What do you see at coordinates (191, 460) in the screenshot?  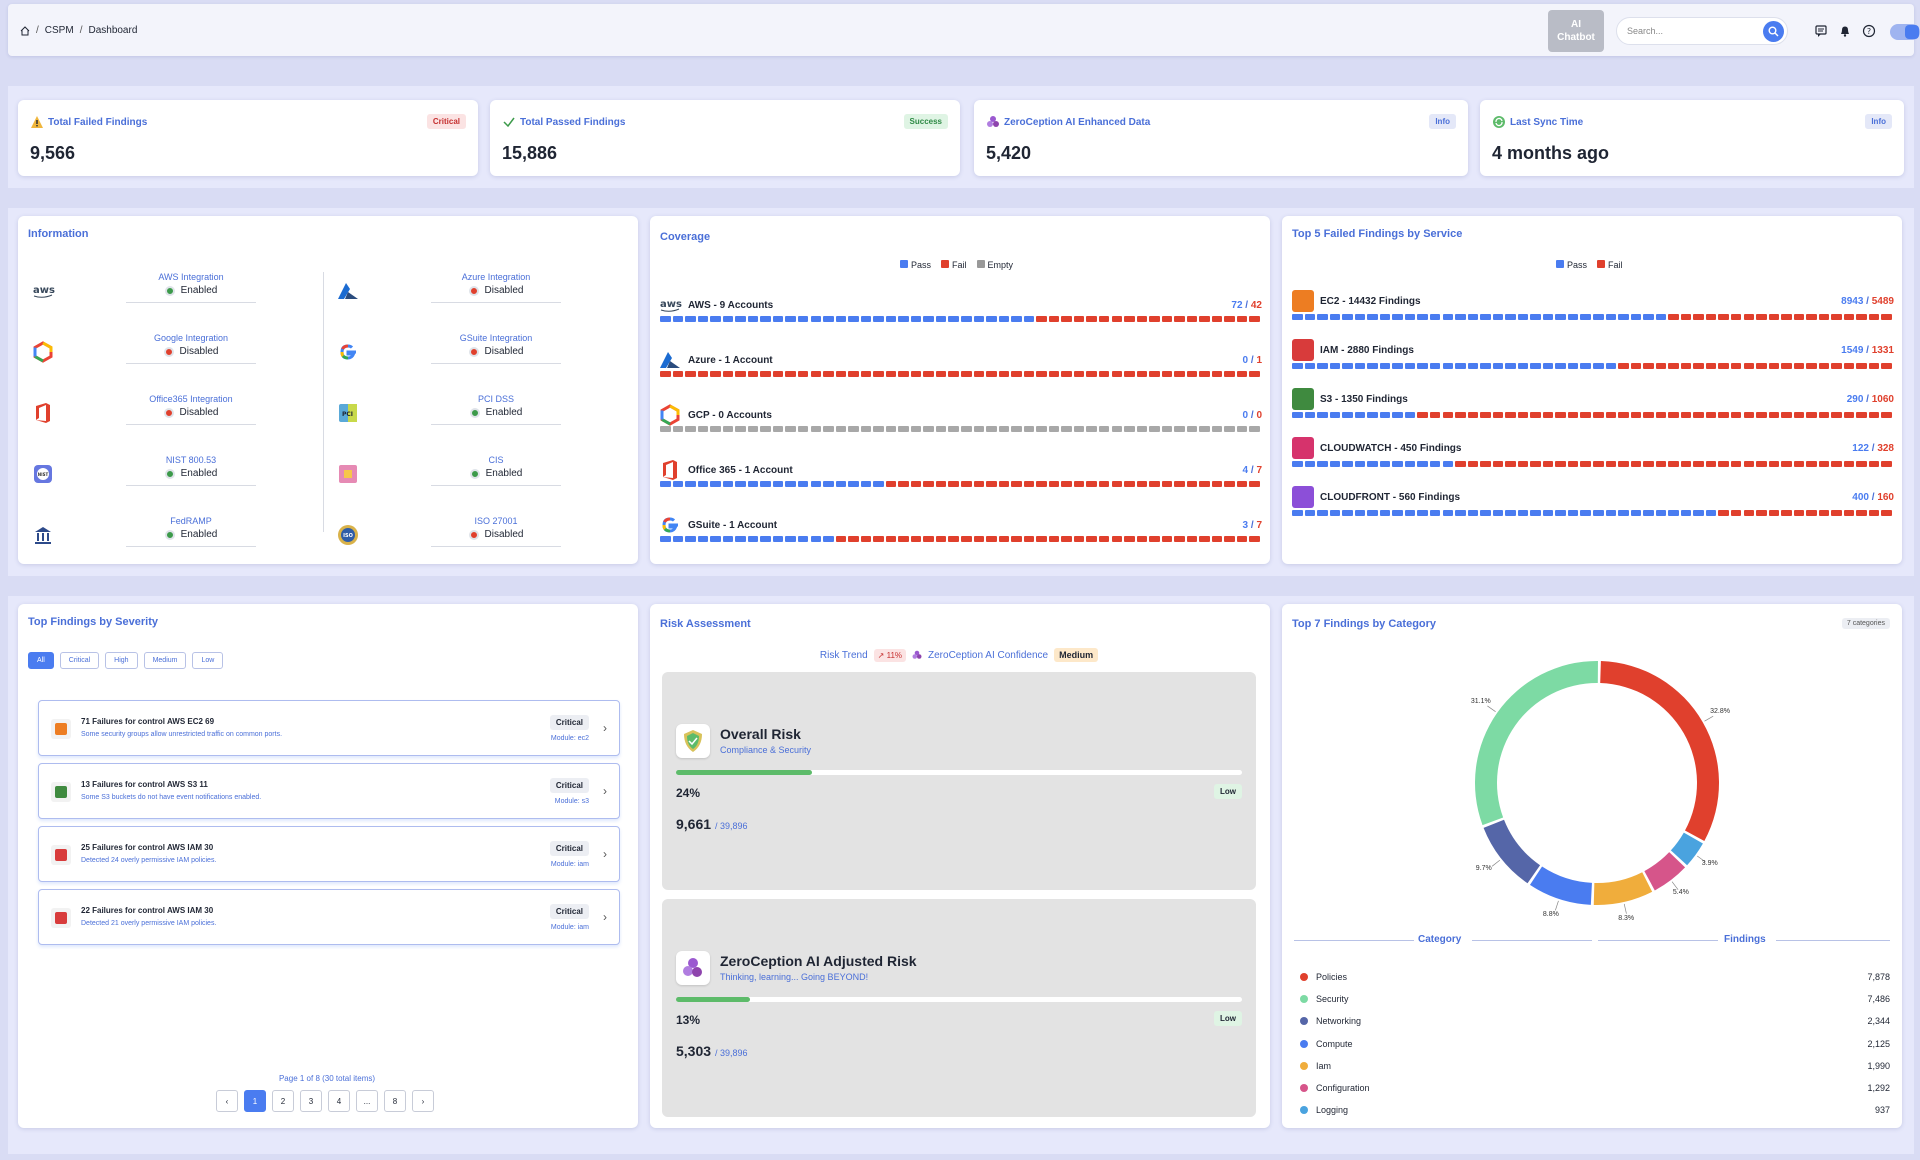 I see `integration-name: NIST 800.53` at bounding box center [191, 460].